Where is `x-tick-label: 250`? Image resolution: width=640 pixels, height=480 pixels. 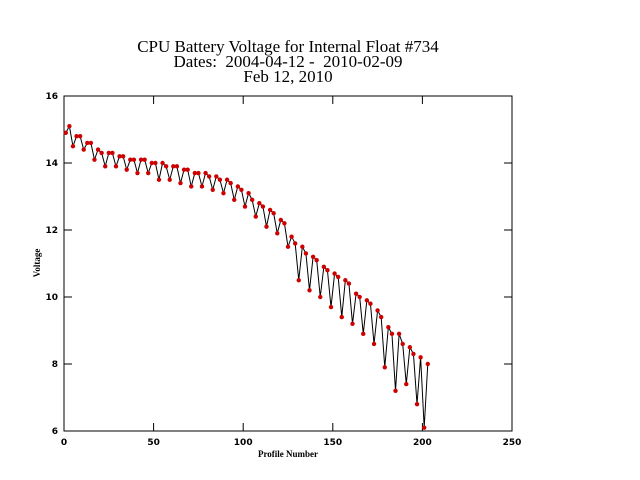
x-tick-label: 250 is located at coordinates (512, 443).